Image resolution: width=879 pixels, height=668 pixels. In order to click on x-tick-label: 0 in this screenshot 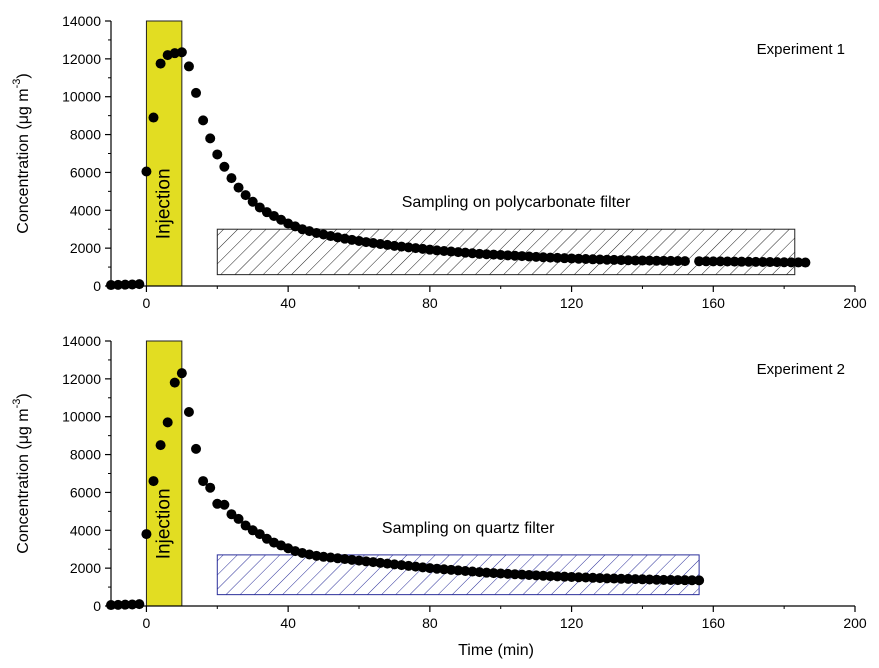, I will do `click(147, 623)`.